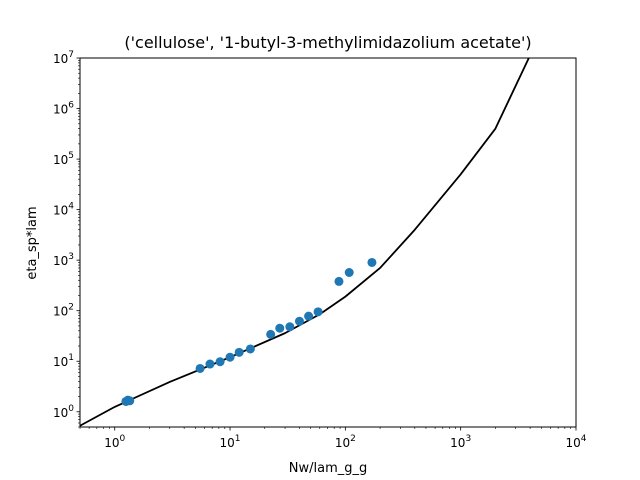 Image resolution: width=640 pixels, height=480 pixels. What do you see at coordinates (460, 442) in the screenshot?
I see `x-tick-label: 10³` at bounding box center [460, 442].